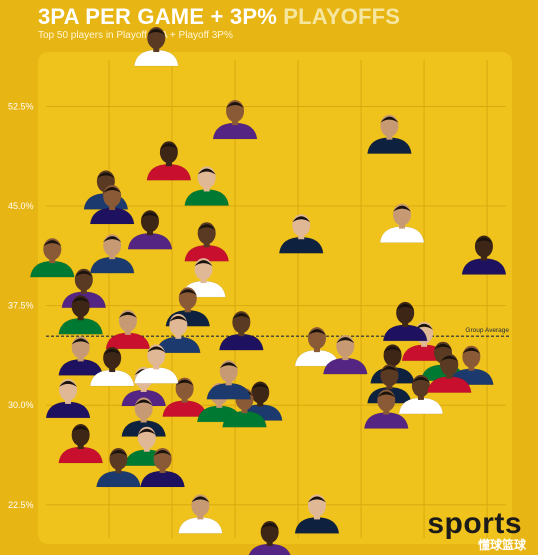  What do you see at coordinates (157, 16) in the screenshot?
I see `chart-title-main: 3PA PER GAME + 3P%` at bounding box center [157, 16].